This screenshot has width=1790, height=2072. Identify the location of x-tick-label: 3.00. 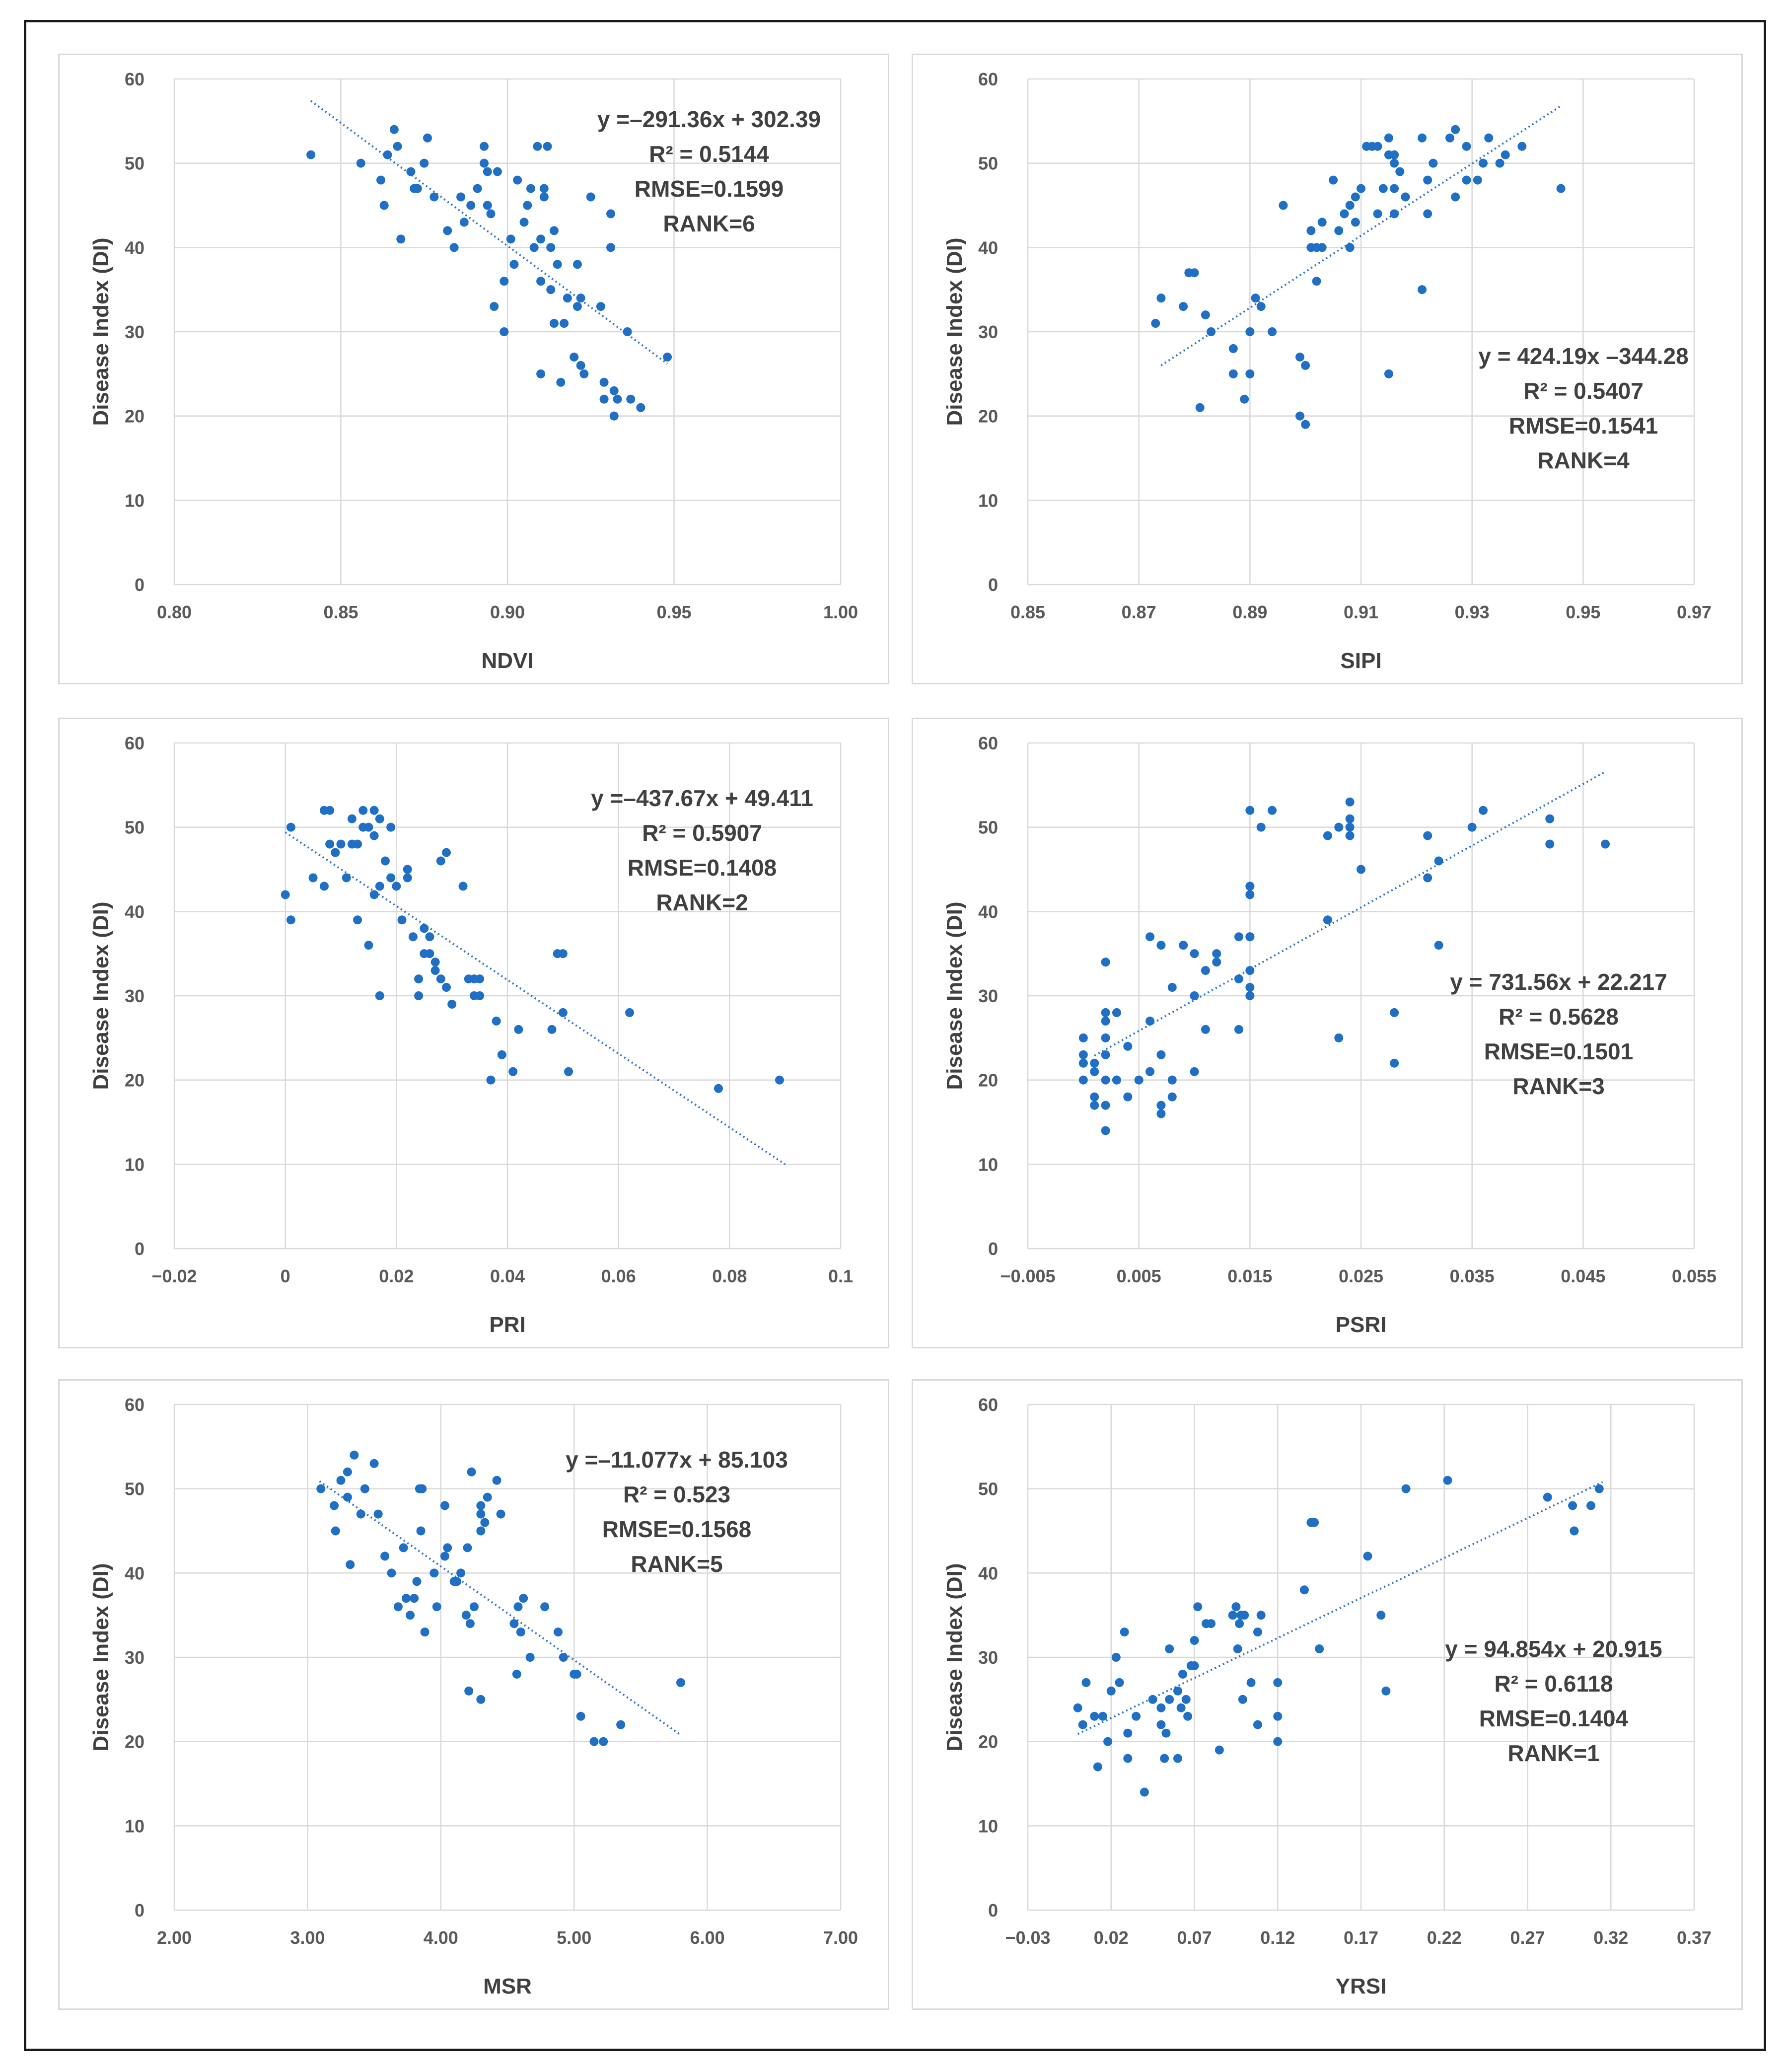
(307, 1937).